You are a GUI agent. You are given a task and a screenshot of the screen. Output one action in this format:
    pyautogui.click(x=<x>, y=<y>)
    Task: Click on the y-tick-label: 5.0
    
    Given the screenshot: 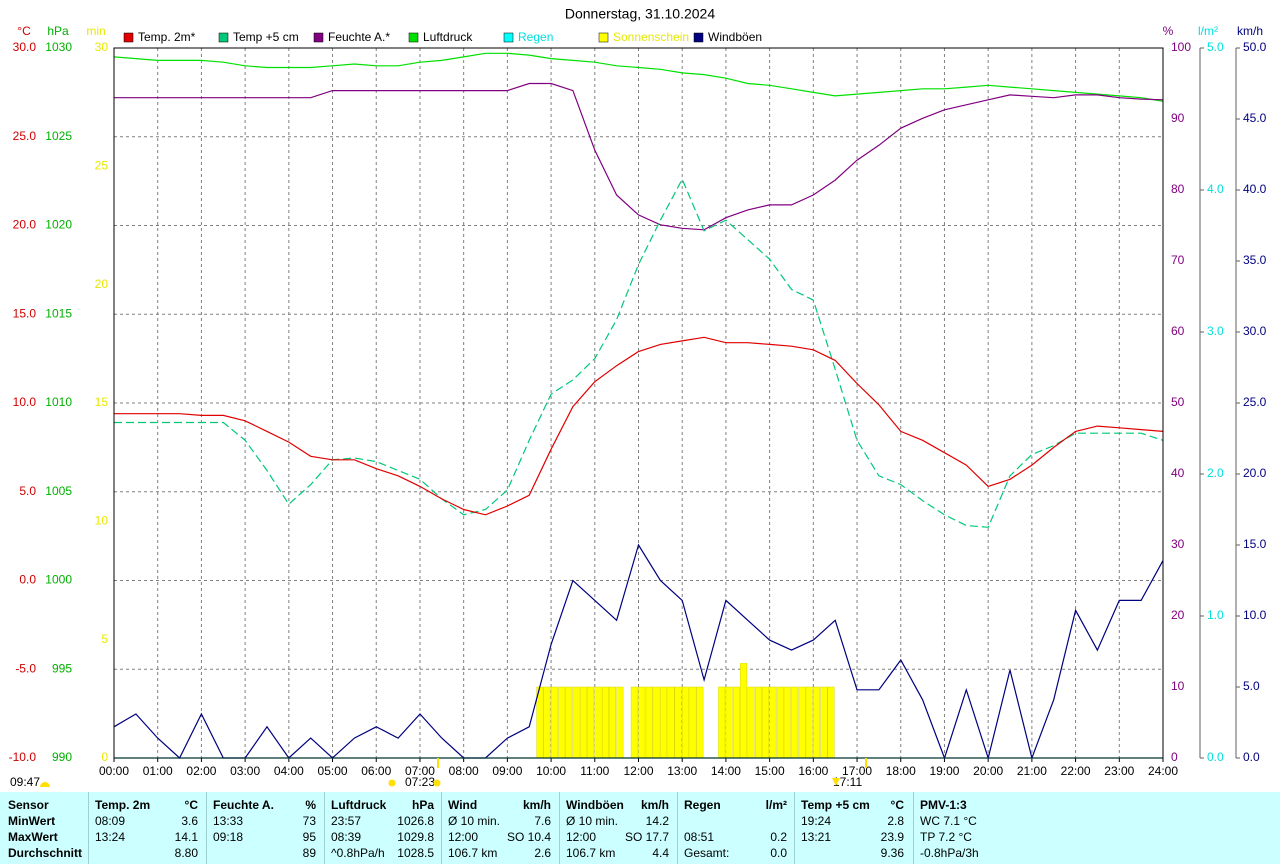 What is the action you would take?
    pyautogui.click(x=27, y=491)
    